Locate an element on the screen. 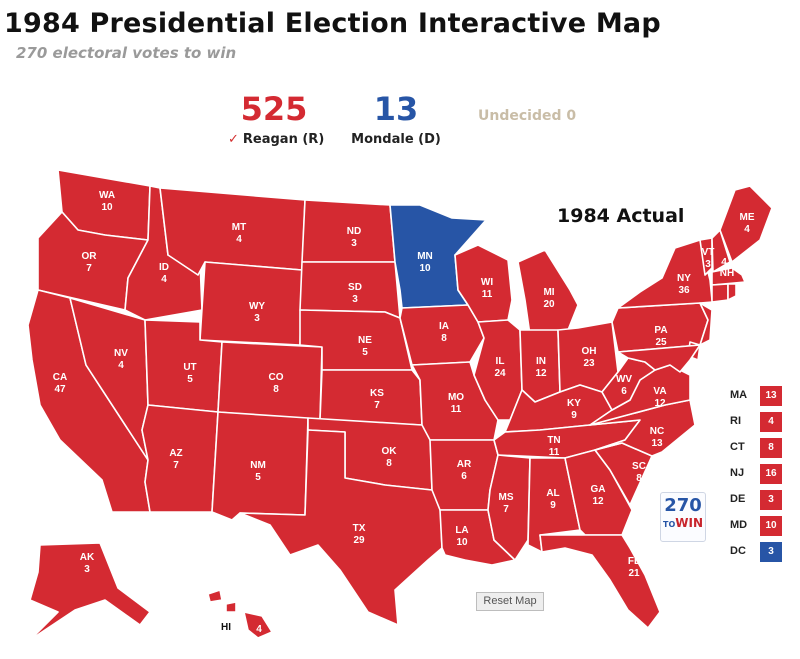  state-AK is located at coordinates (90, 591).